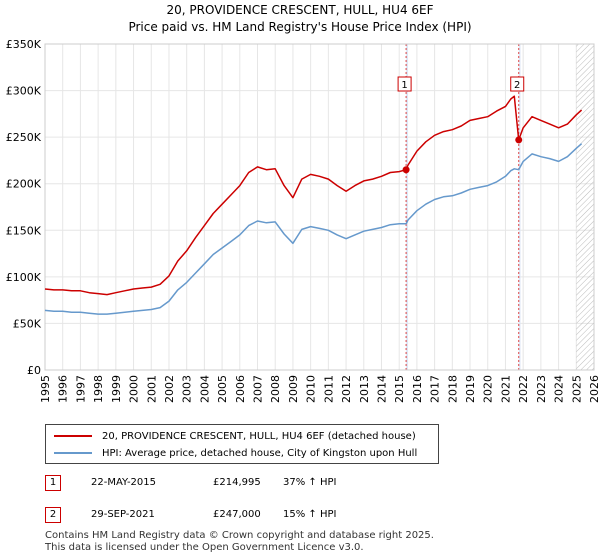 This screenshot has width=600, height=560. I want to click on sale-badge-label: 2, so click(517, 85).